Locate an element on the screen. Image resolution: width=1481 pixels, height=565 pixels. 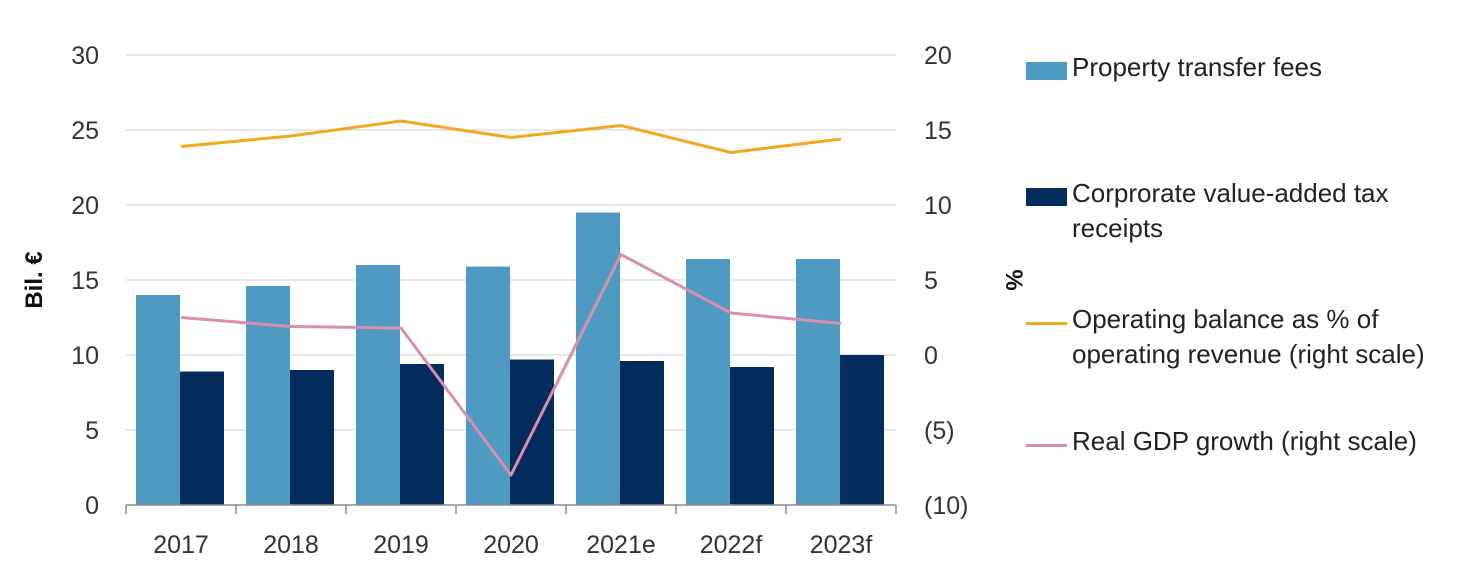
y2-tick-label: (10) is located at coordinates (946, 506).